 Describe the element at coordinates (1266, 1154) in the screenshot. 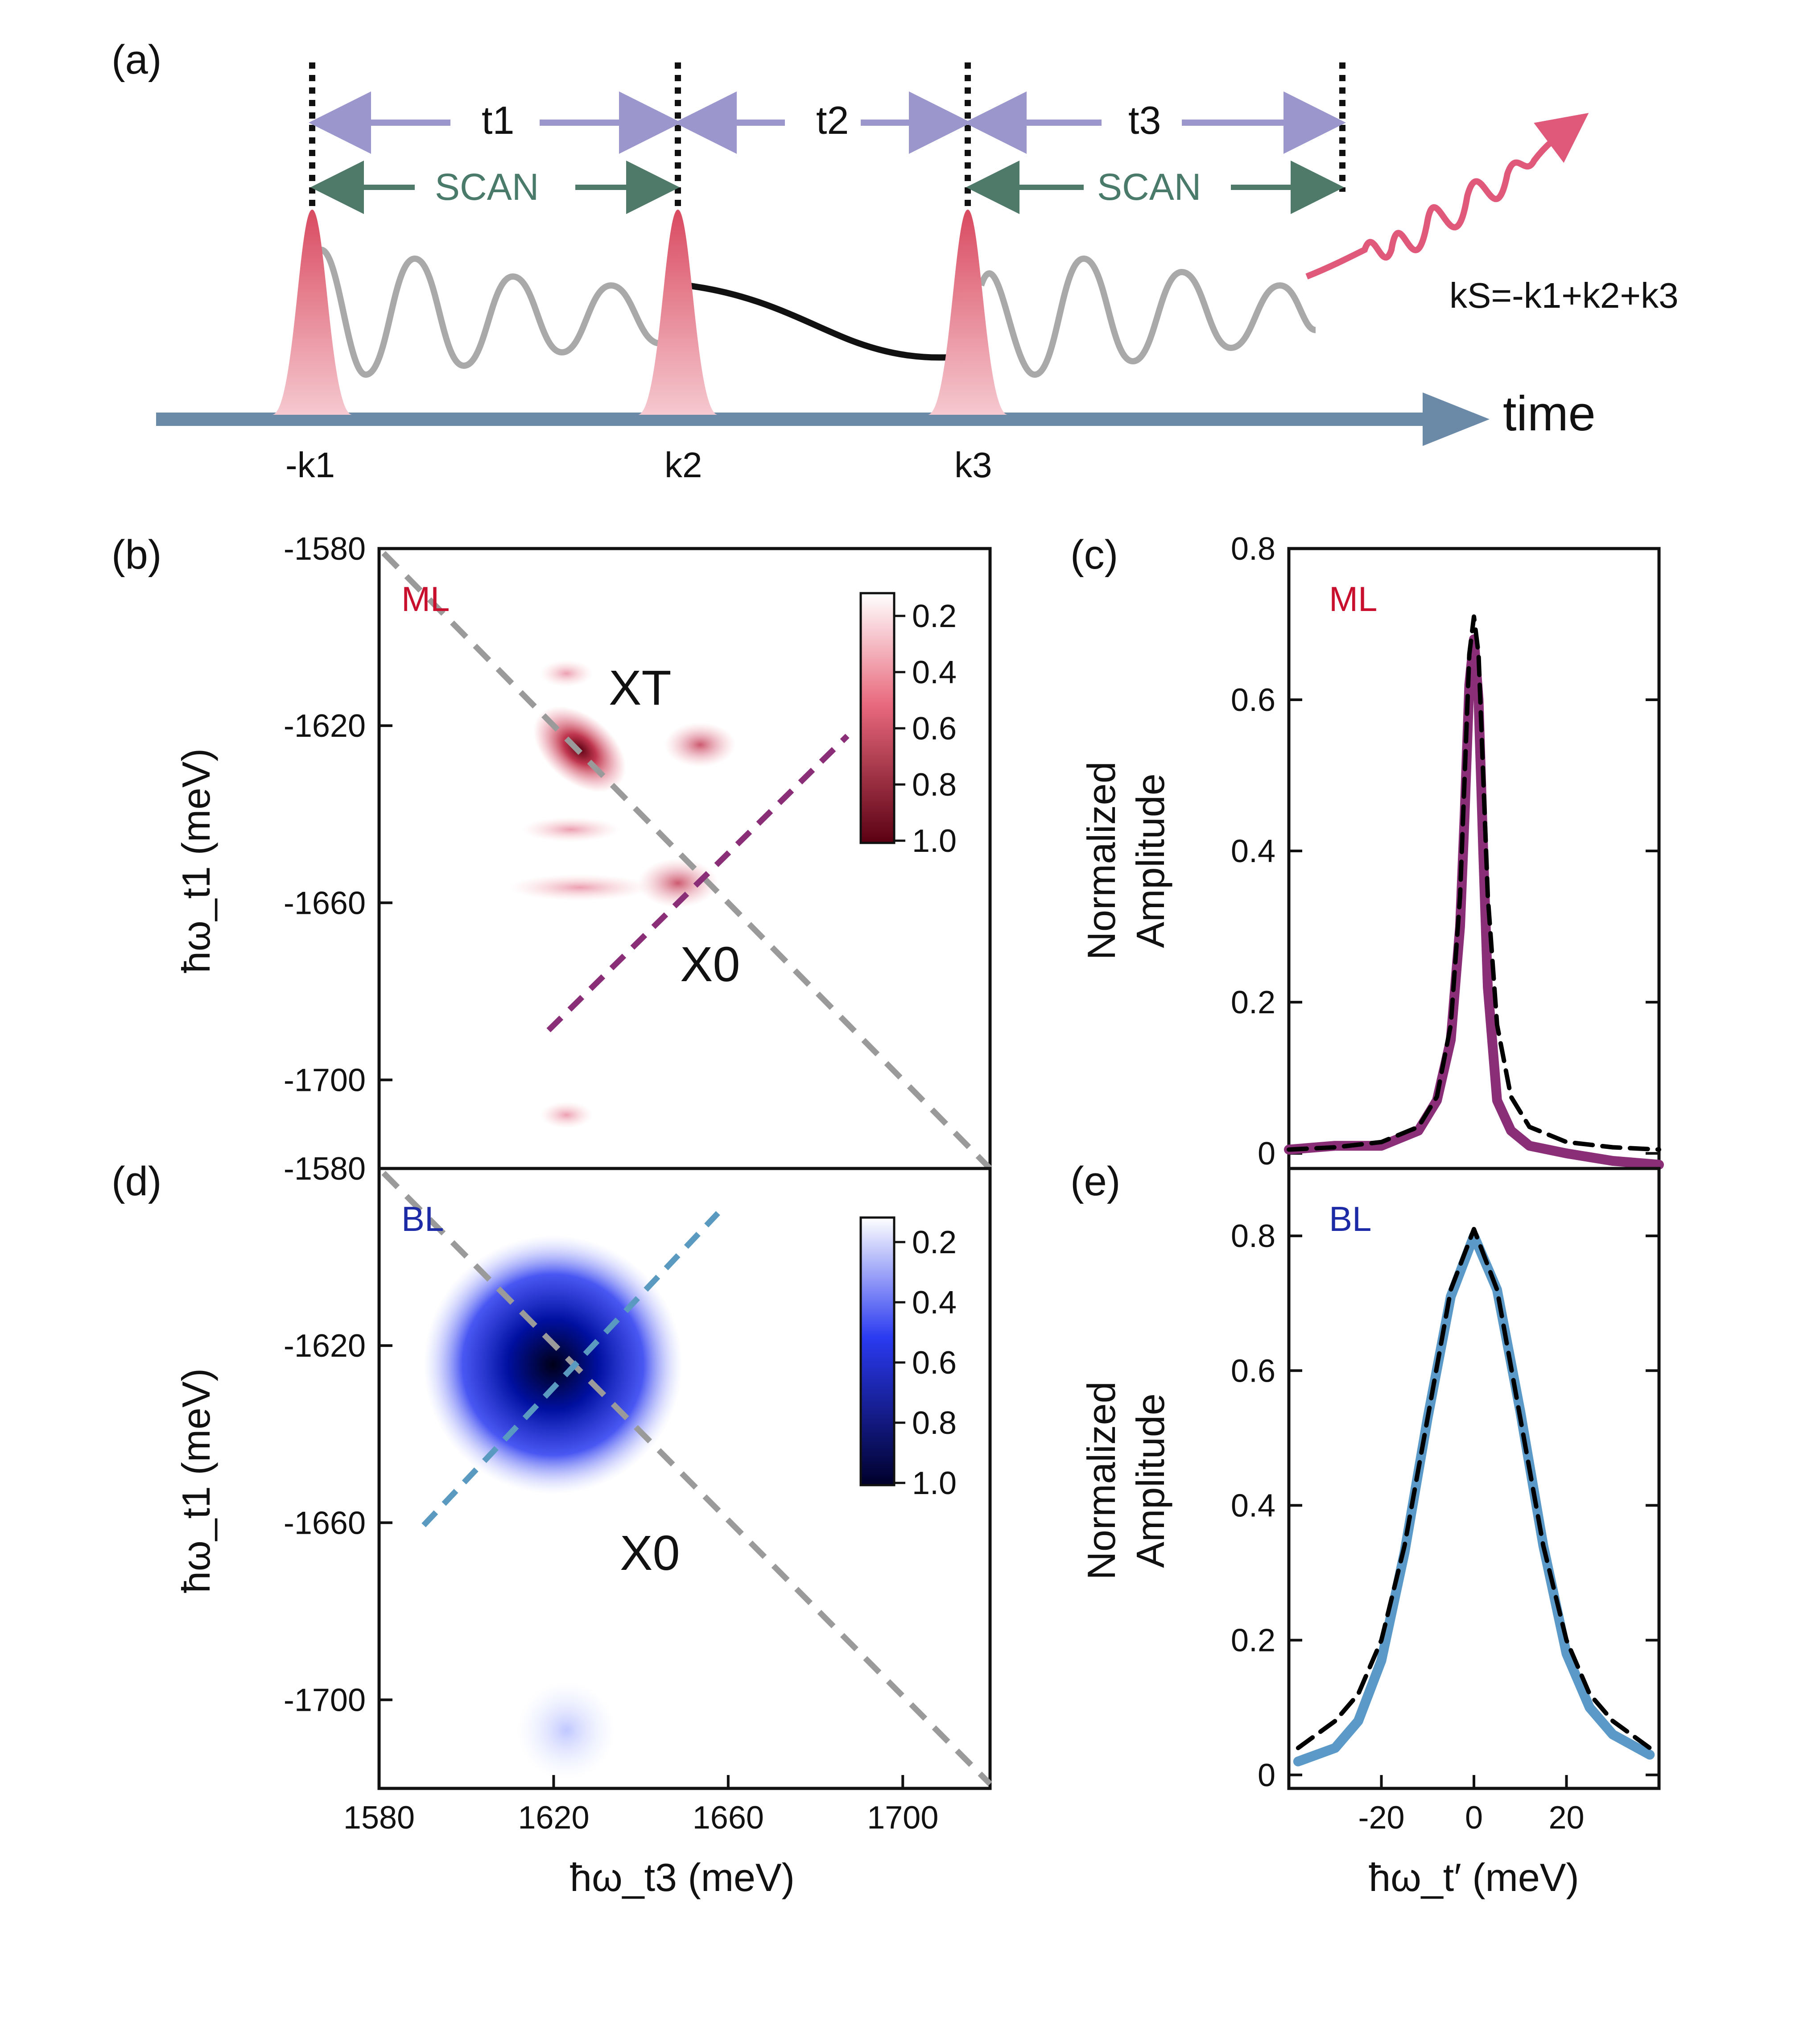

I see `panel-c-ytick-label: 0` at that location.